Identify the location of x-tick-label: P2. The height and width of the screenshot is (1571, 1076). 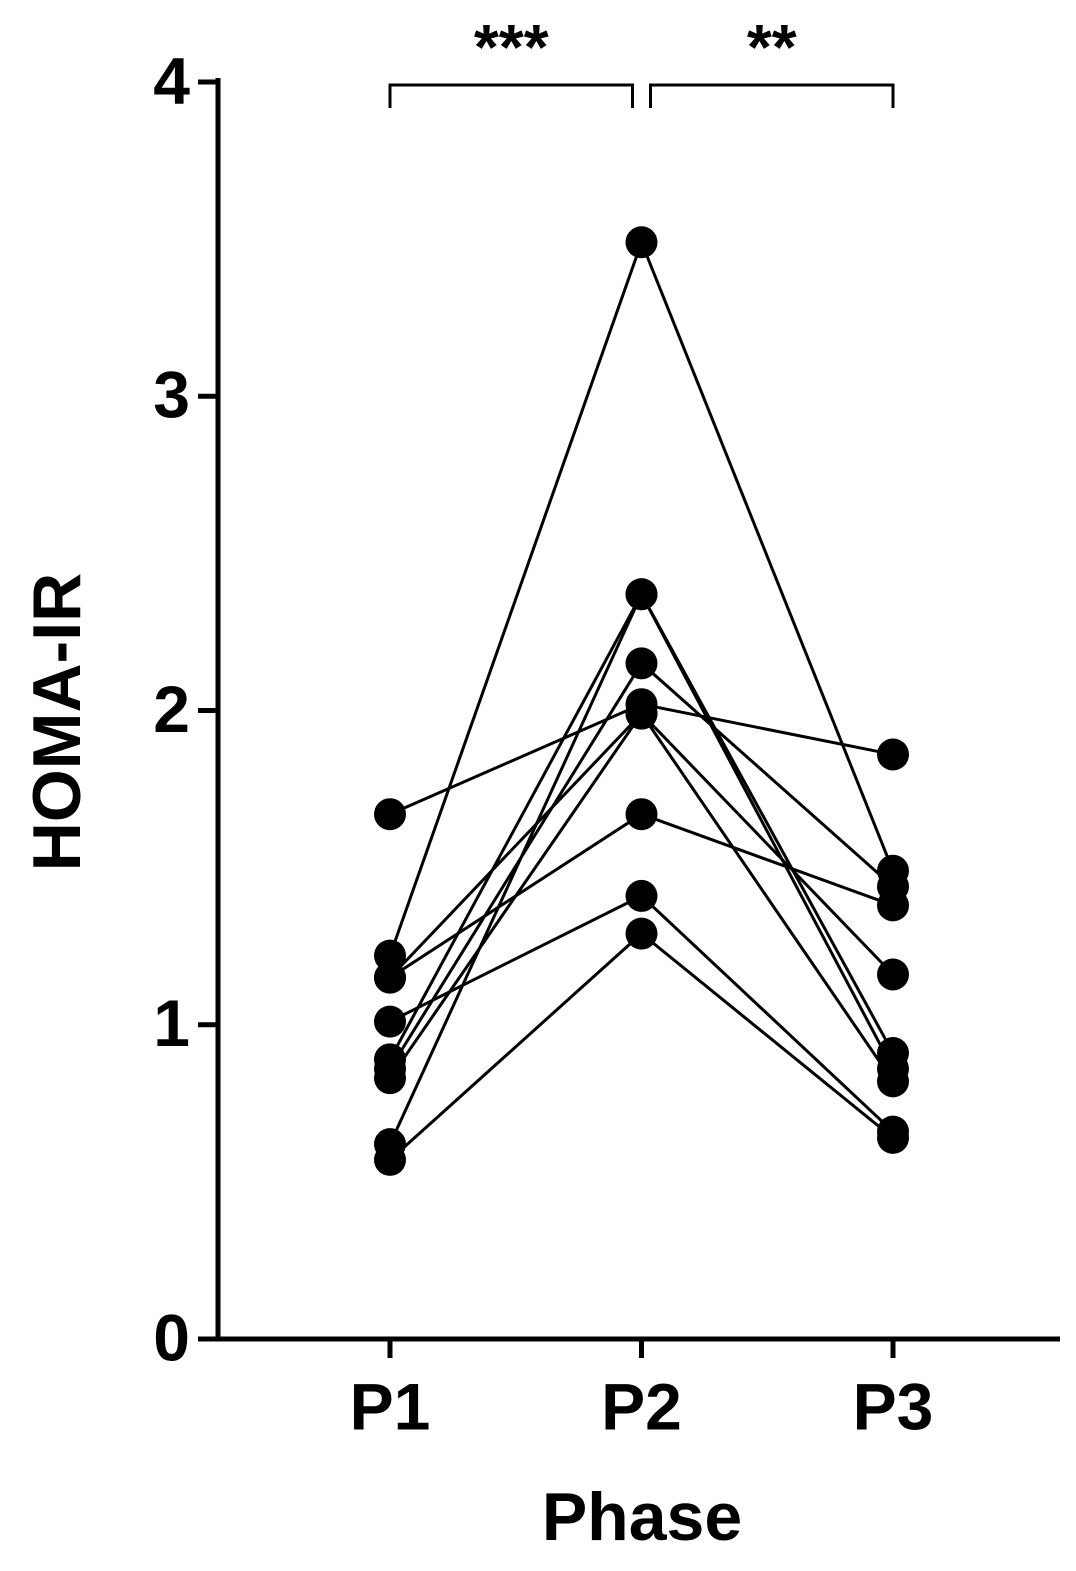
(641, 1406).